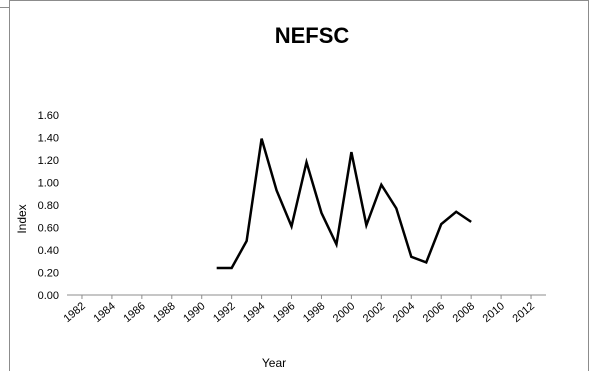 This screenshot has width=592, height=371. Describe the element at coordinates (464, 312) in the screenshot. I see `x-tick-label: 2008` at that location.